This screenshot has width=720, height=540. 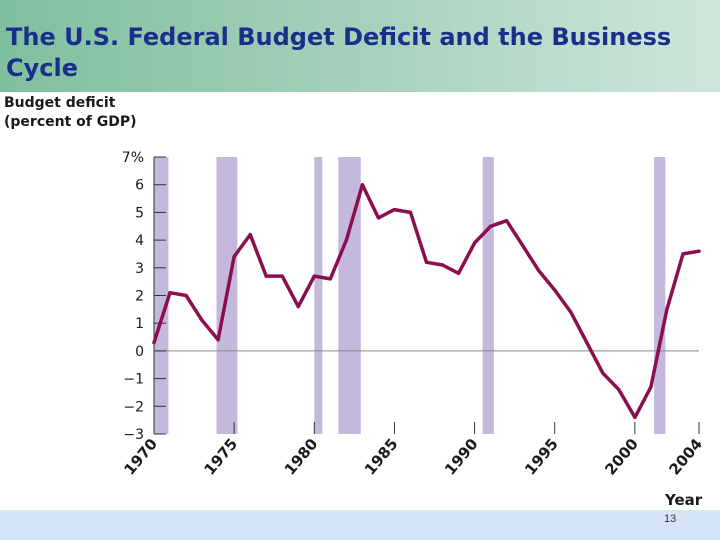 I want to click on y-tick-labels: 7% 6 5 4 3 2 1 0 −1 −2 −3, so click(x=144, y=296).